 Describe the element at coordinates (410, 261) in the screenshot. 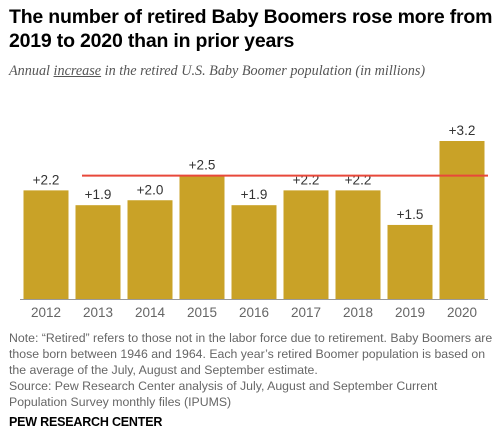

I see `bar-2019` at that location.